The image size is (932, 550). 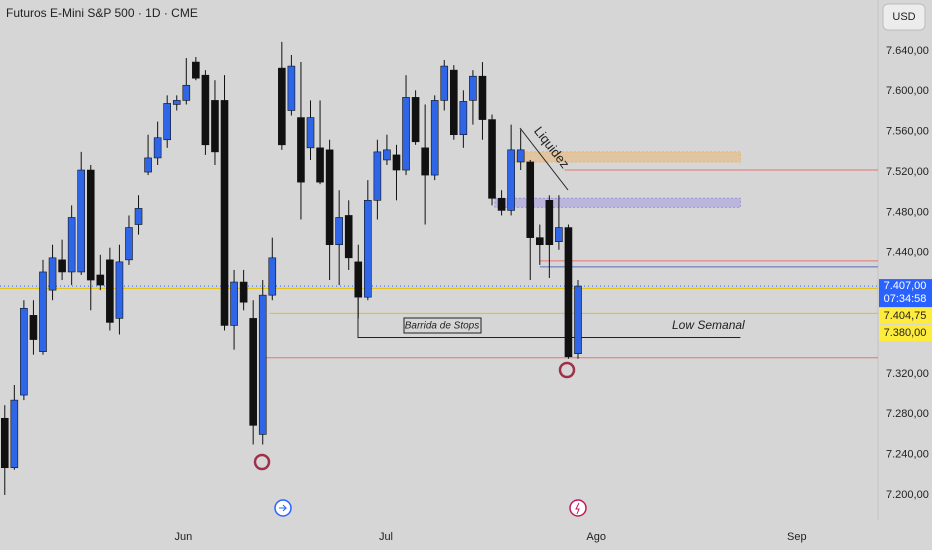 I want to click on y-tick-label: 7.280,00, so click(x=907, y=414).